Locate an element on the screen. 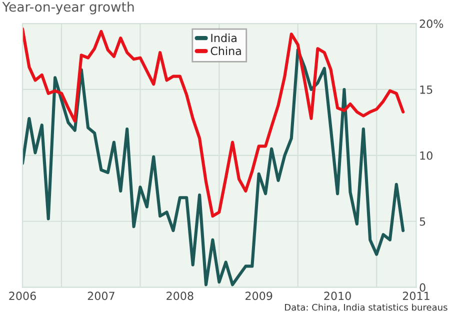 Image resolution: width=450 pixels, height=314 pixels. x-tick-label: 2009 is located at coordinates (259, 296).